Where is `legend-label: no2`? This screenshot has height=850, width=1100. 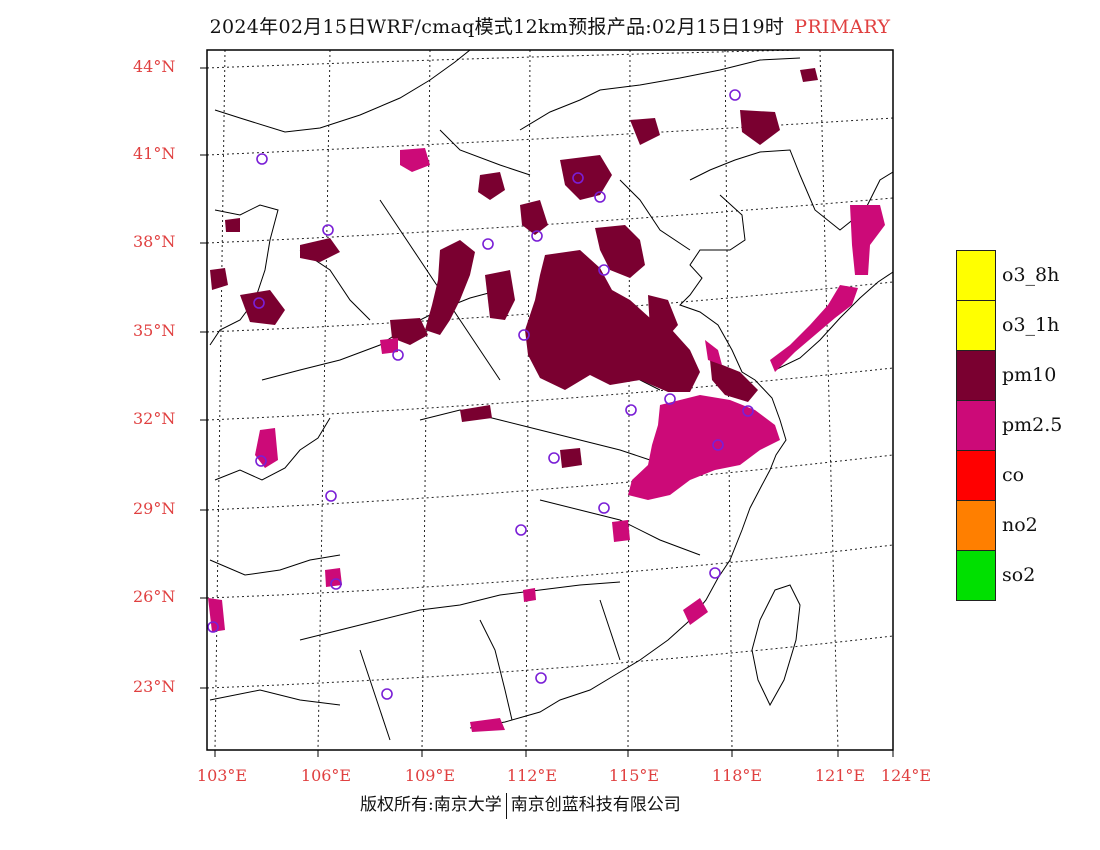
legend-label: no2 is located at coordinates (1020, 525).